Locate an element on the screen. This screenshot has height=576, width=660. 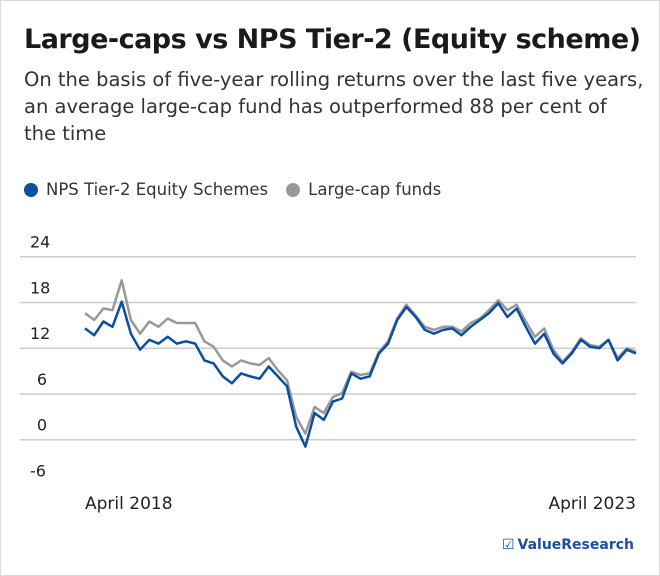
legend-label-nps: NPS Tier-2 Equity Schemes is located at coordinates (157, 189).